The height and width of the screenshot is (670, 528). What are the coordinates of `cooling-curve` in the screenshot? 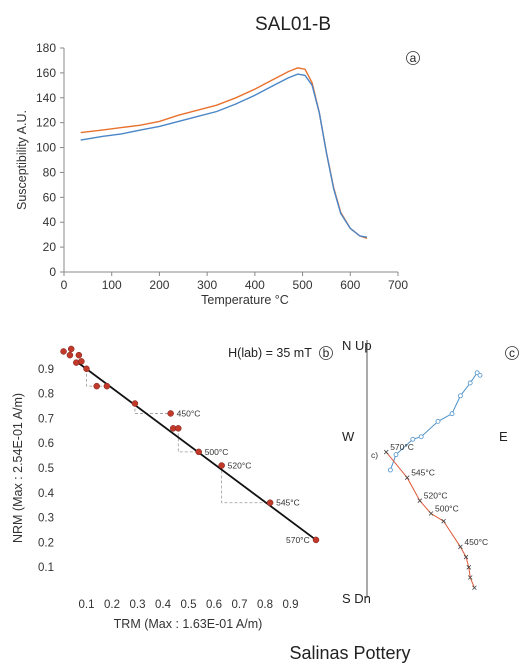 It's located at (224, 155).